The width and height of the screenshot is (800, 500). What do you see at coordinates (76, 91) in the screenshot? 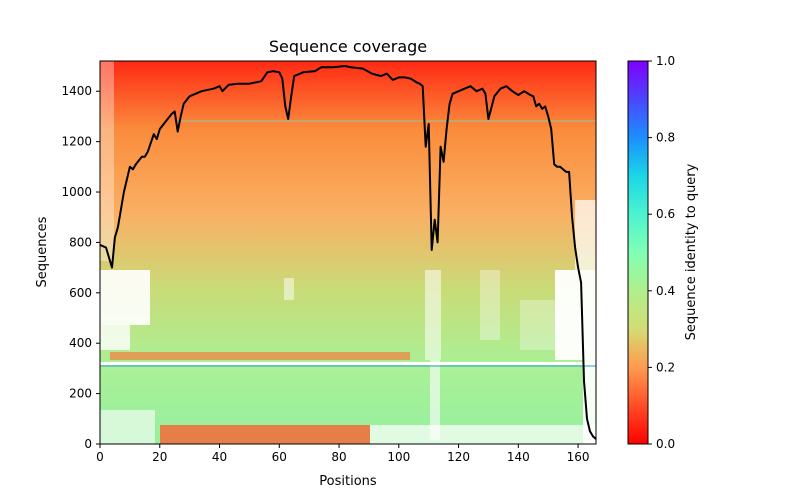
I see `y-tick-label: 1400` at bounding box center [76, 91].